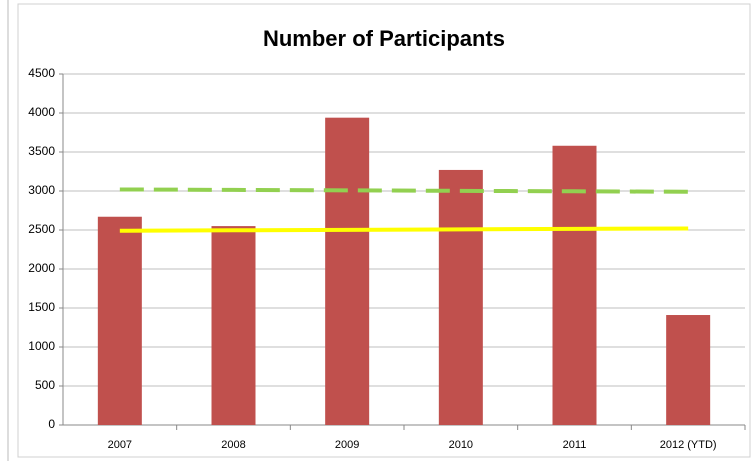 Image resolution: width=754 pixels, height=461 pixels. I want to click on y-tick-label: 3000, so click(41, 190).